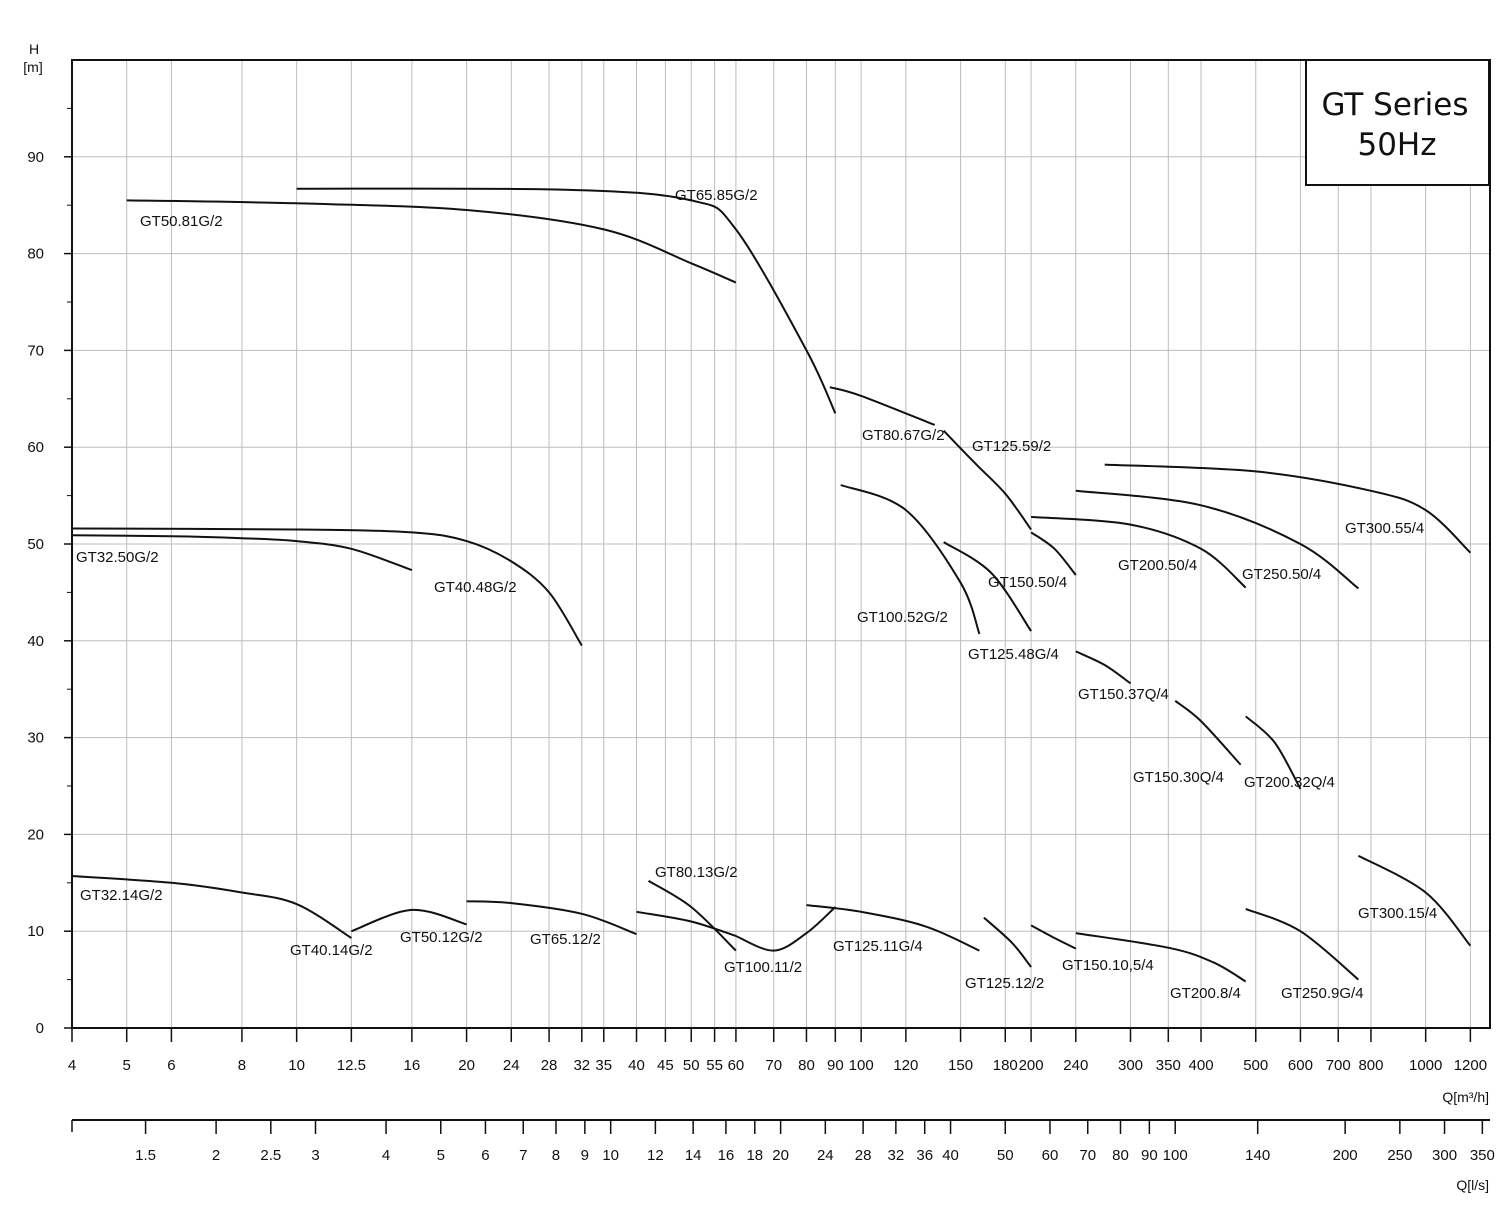 This screenshot has height=1224, width=1512. I want to click on x-axis-label-ls: Q[l/s], so click(1472, 1185).